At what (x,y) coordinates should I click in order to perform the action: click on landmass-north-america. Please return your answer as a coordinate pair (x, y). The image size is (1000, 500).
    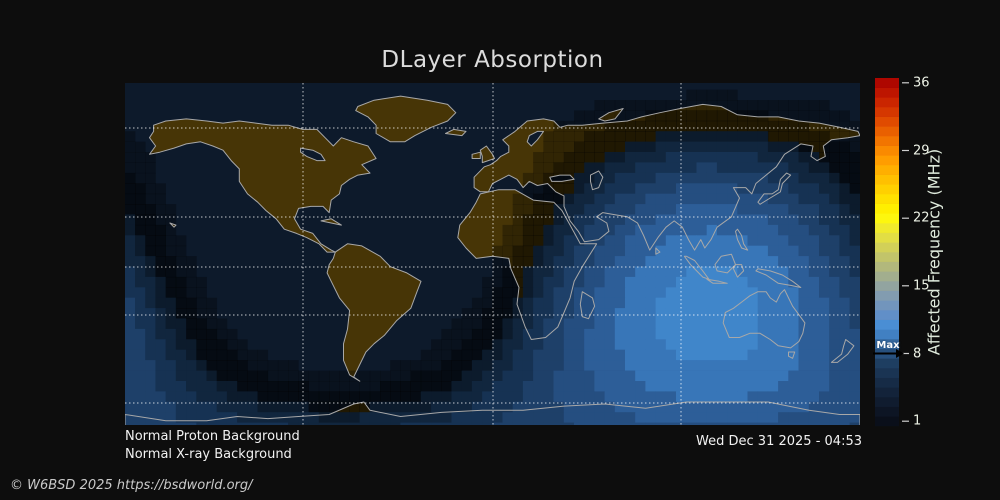
    Looking at the image, I should click on (263, 185).